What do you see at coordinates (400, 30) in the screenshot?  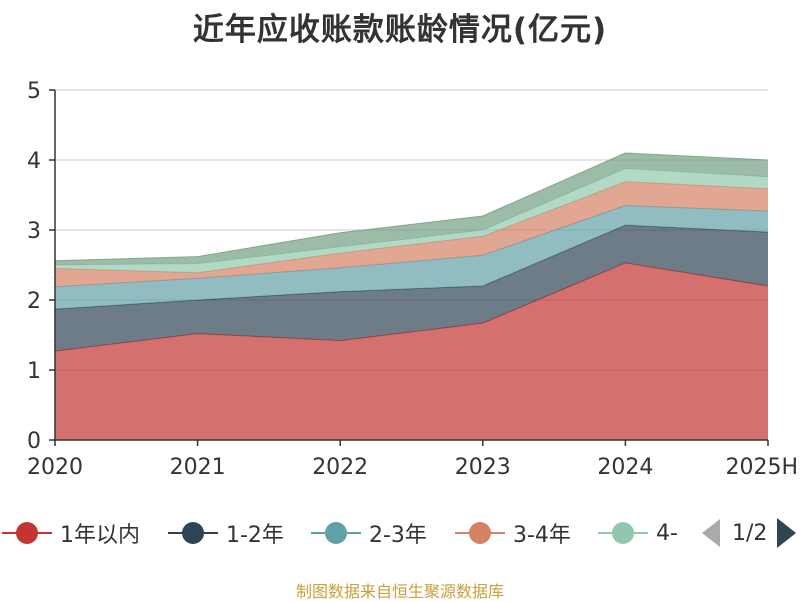 I see `chart-title: 近年应收账款账龄情况(亿元)` at bounding box center [400, 30].